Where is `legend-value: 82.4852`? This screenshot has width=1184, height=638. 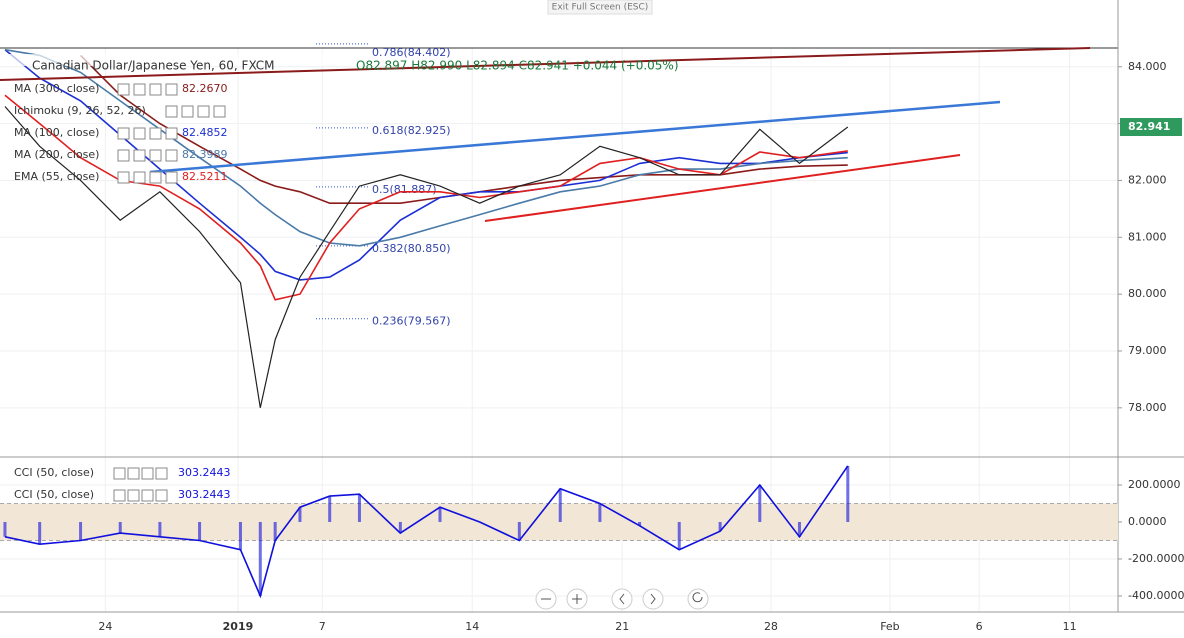
legend-value: 82.4852 is located at coordinates (205, 132).